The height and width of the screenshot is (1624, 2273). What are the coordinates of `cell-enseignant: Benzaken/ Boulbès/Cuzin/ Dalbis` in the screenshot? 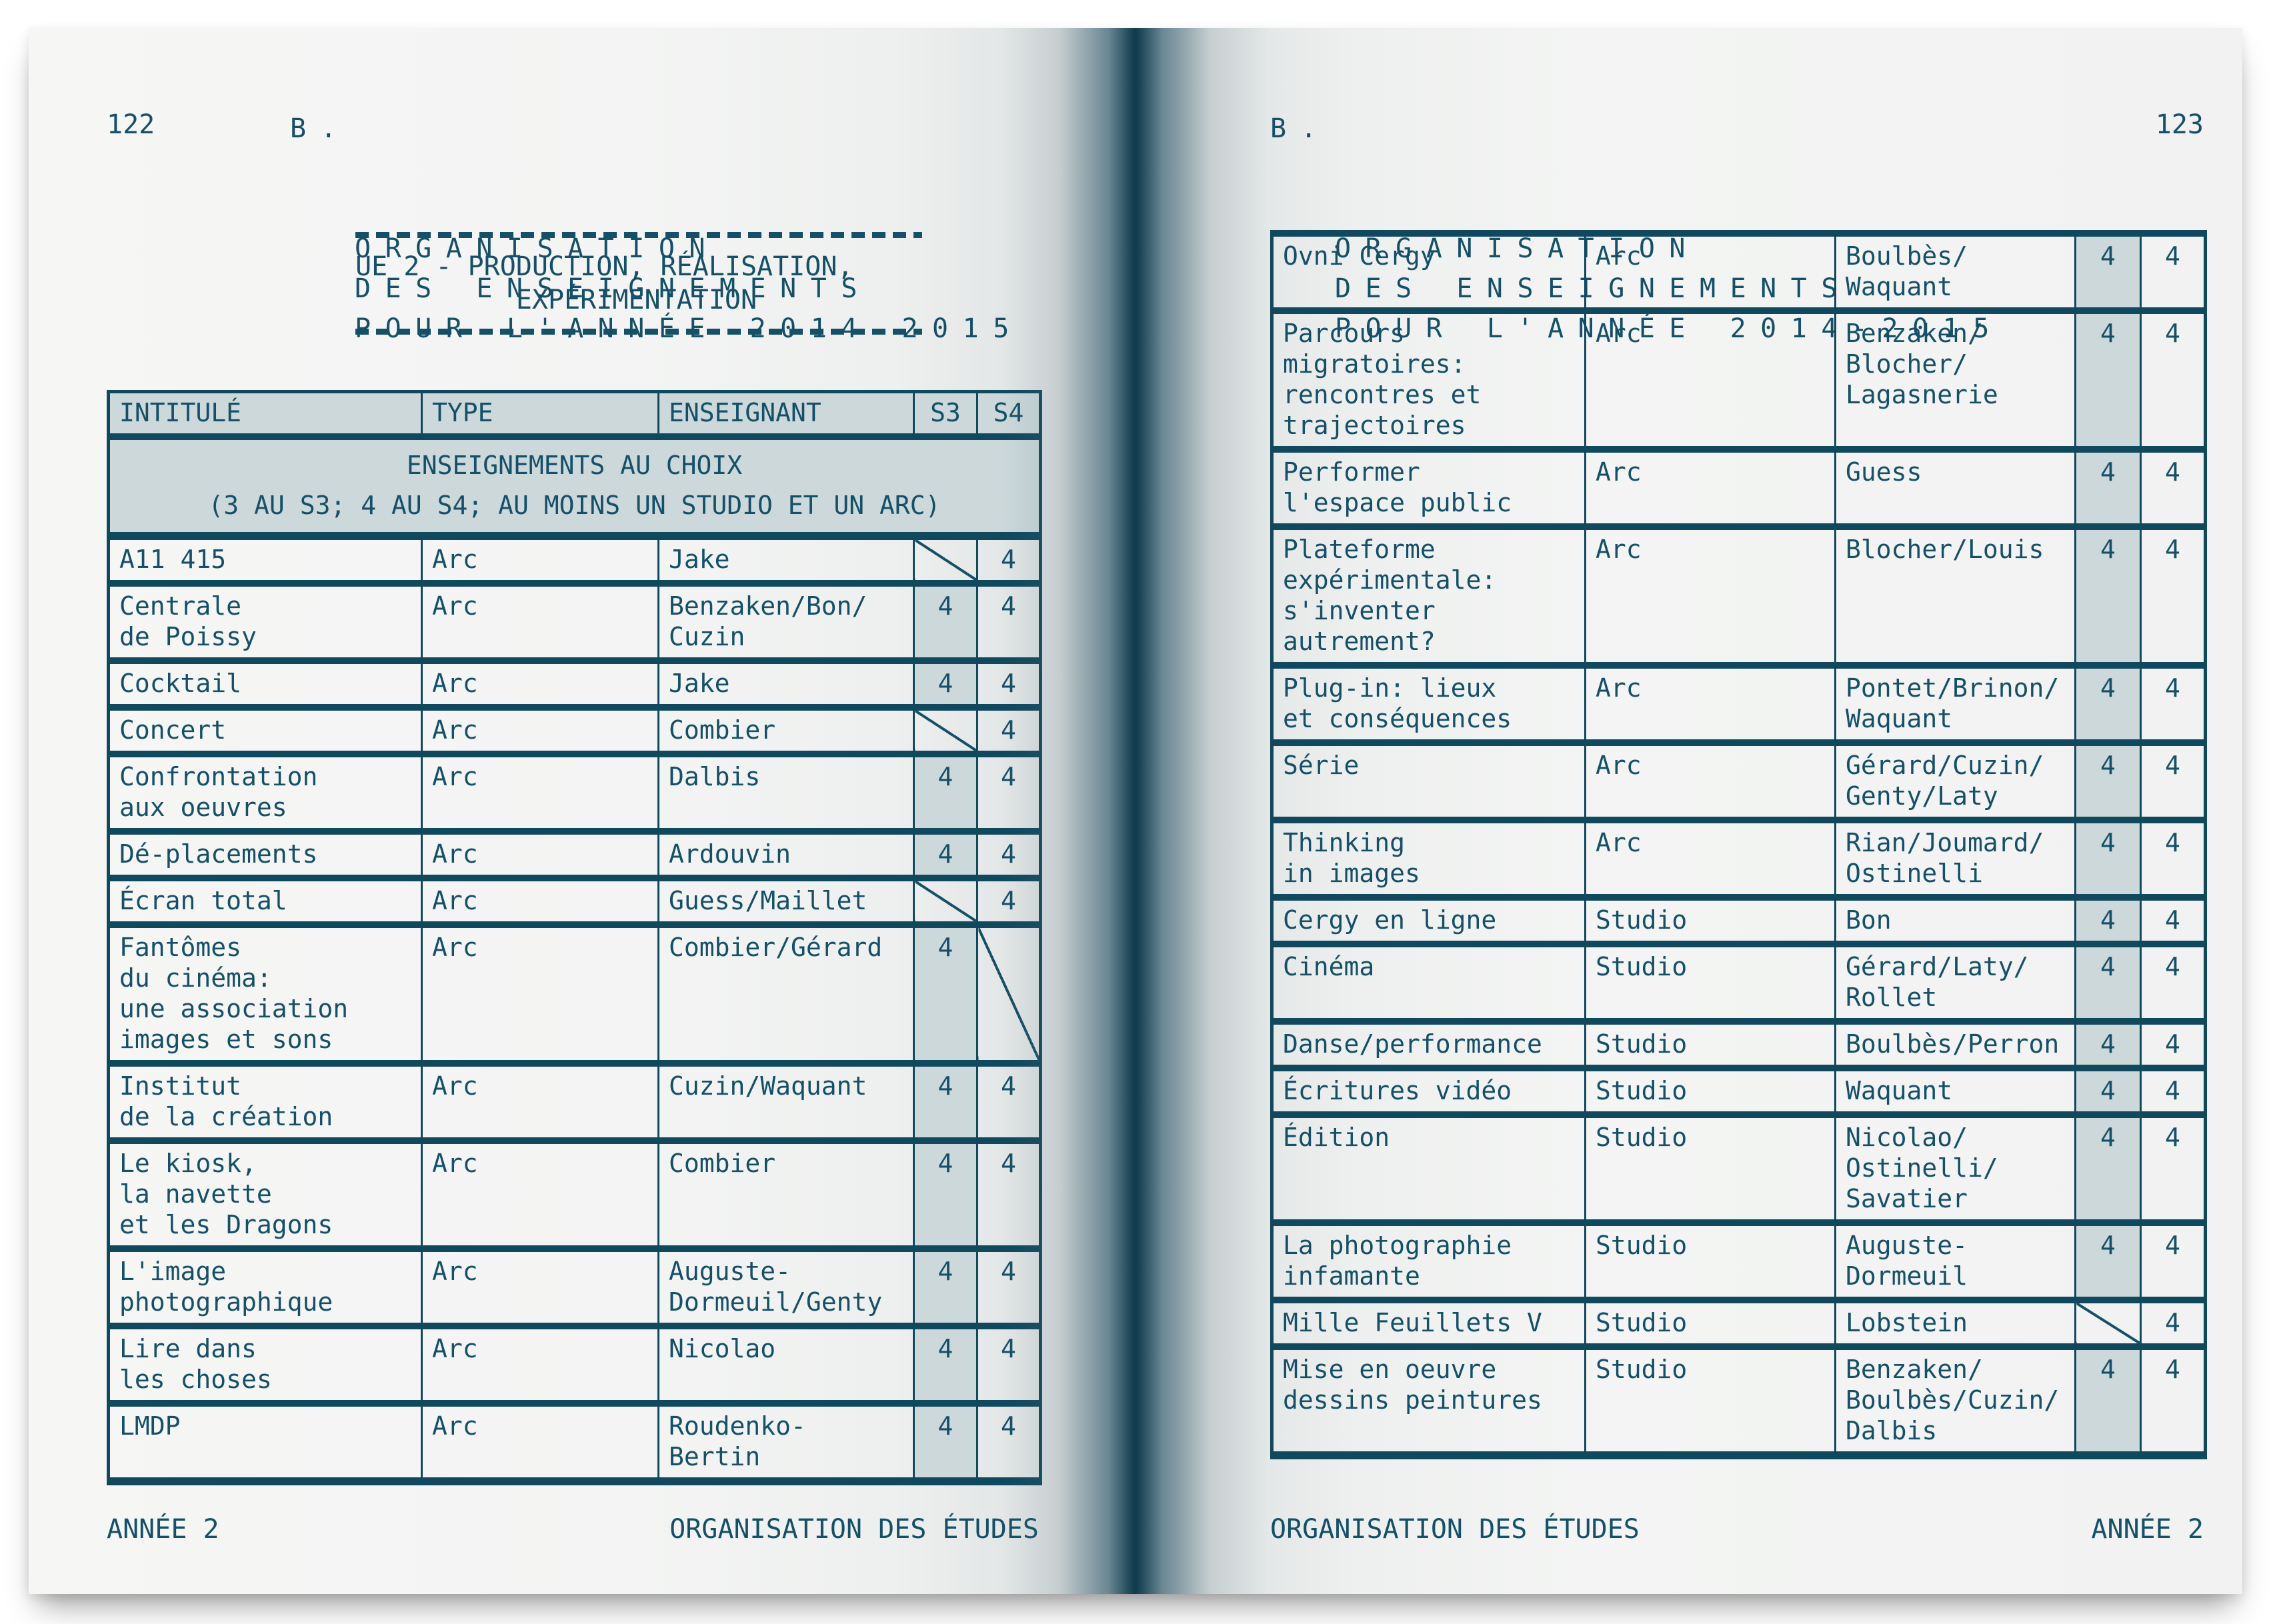 It's located at (1955, 1401).